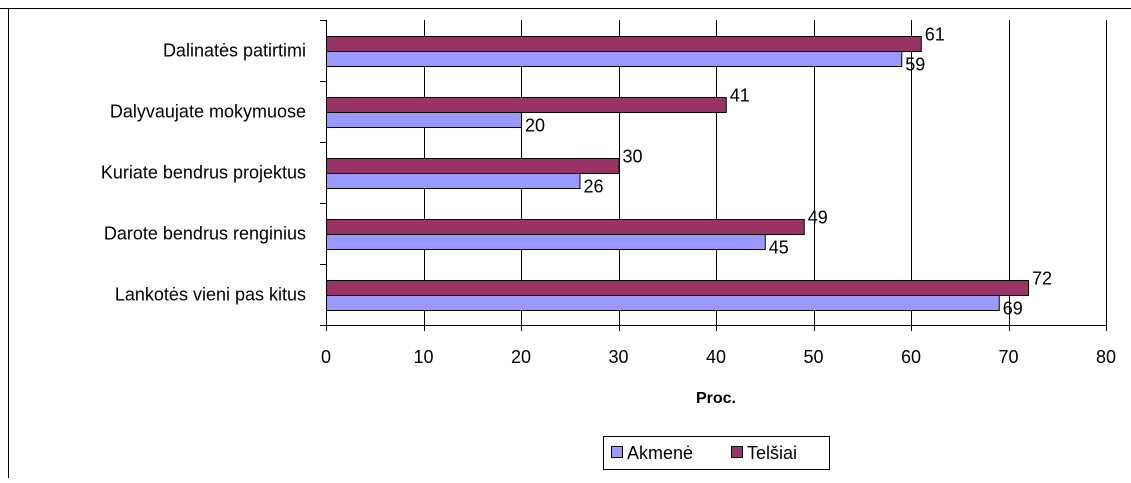  What do you see at coordinates (423, 357) in the screenshot?
I see `x-tick-label: 10` at bounding box center [423, 357].